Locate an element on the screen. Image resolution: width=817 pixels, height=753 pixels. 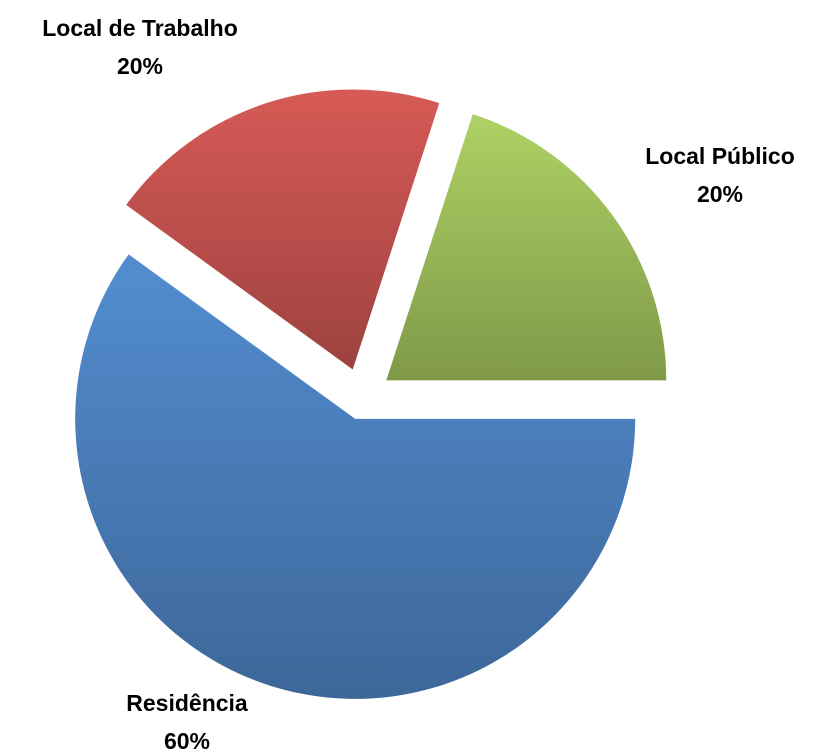
slice-label: Residência is located at coordinates (187, 703).